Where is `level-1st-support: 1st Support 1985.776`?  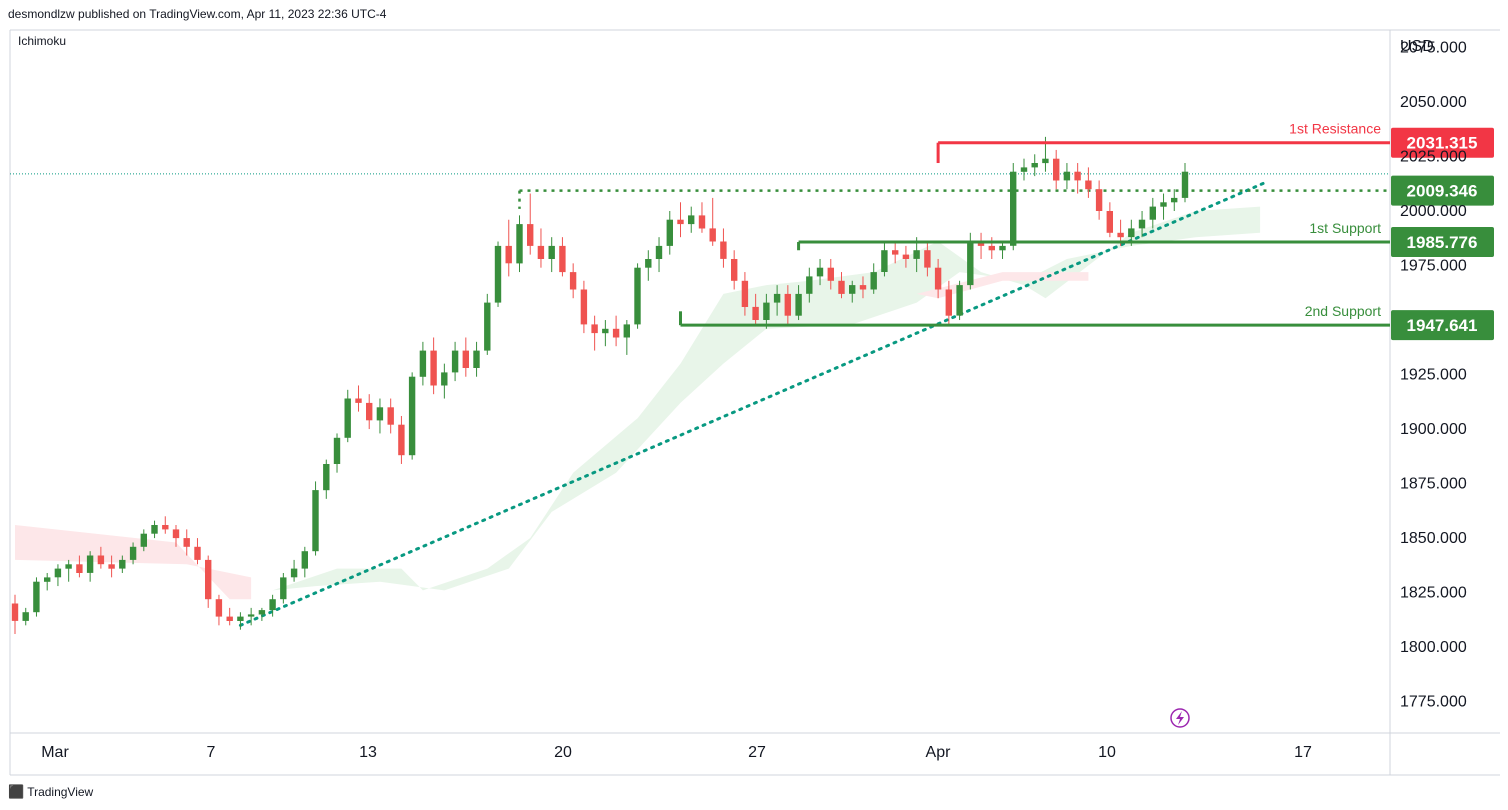 level-1st-support: 1st Support 1985.776 is located at coordinates (1145, 239).